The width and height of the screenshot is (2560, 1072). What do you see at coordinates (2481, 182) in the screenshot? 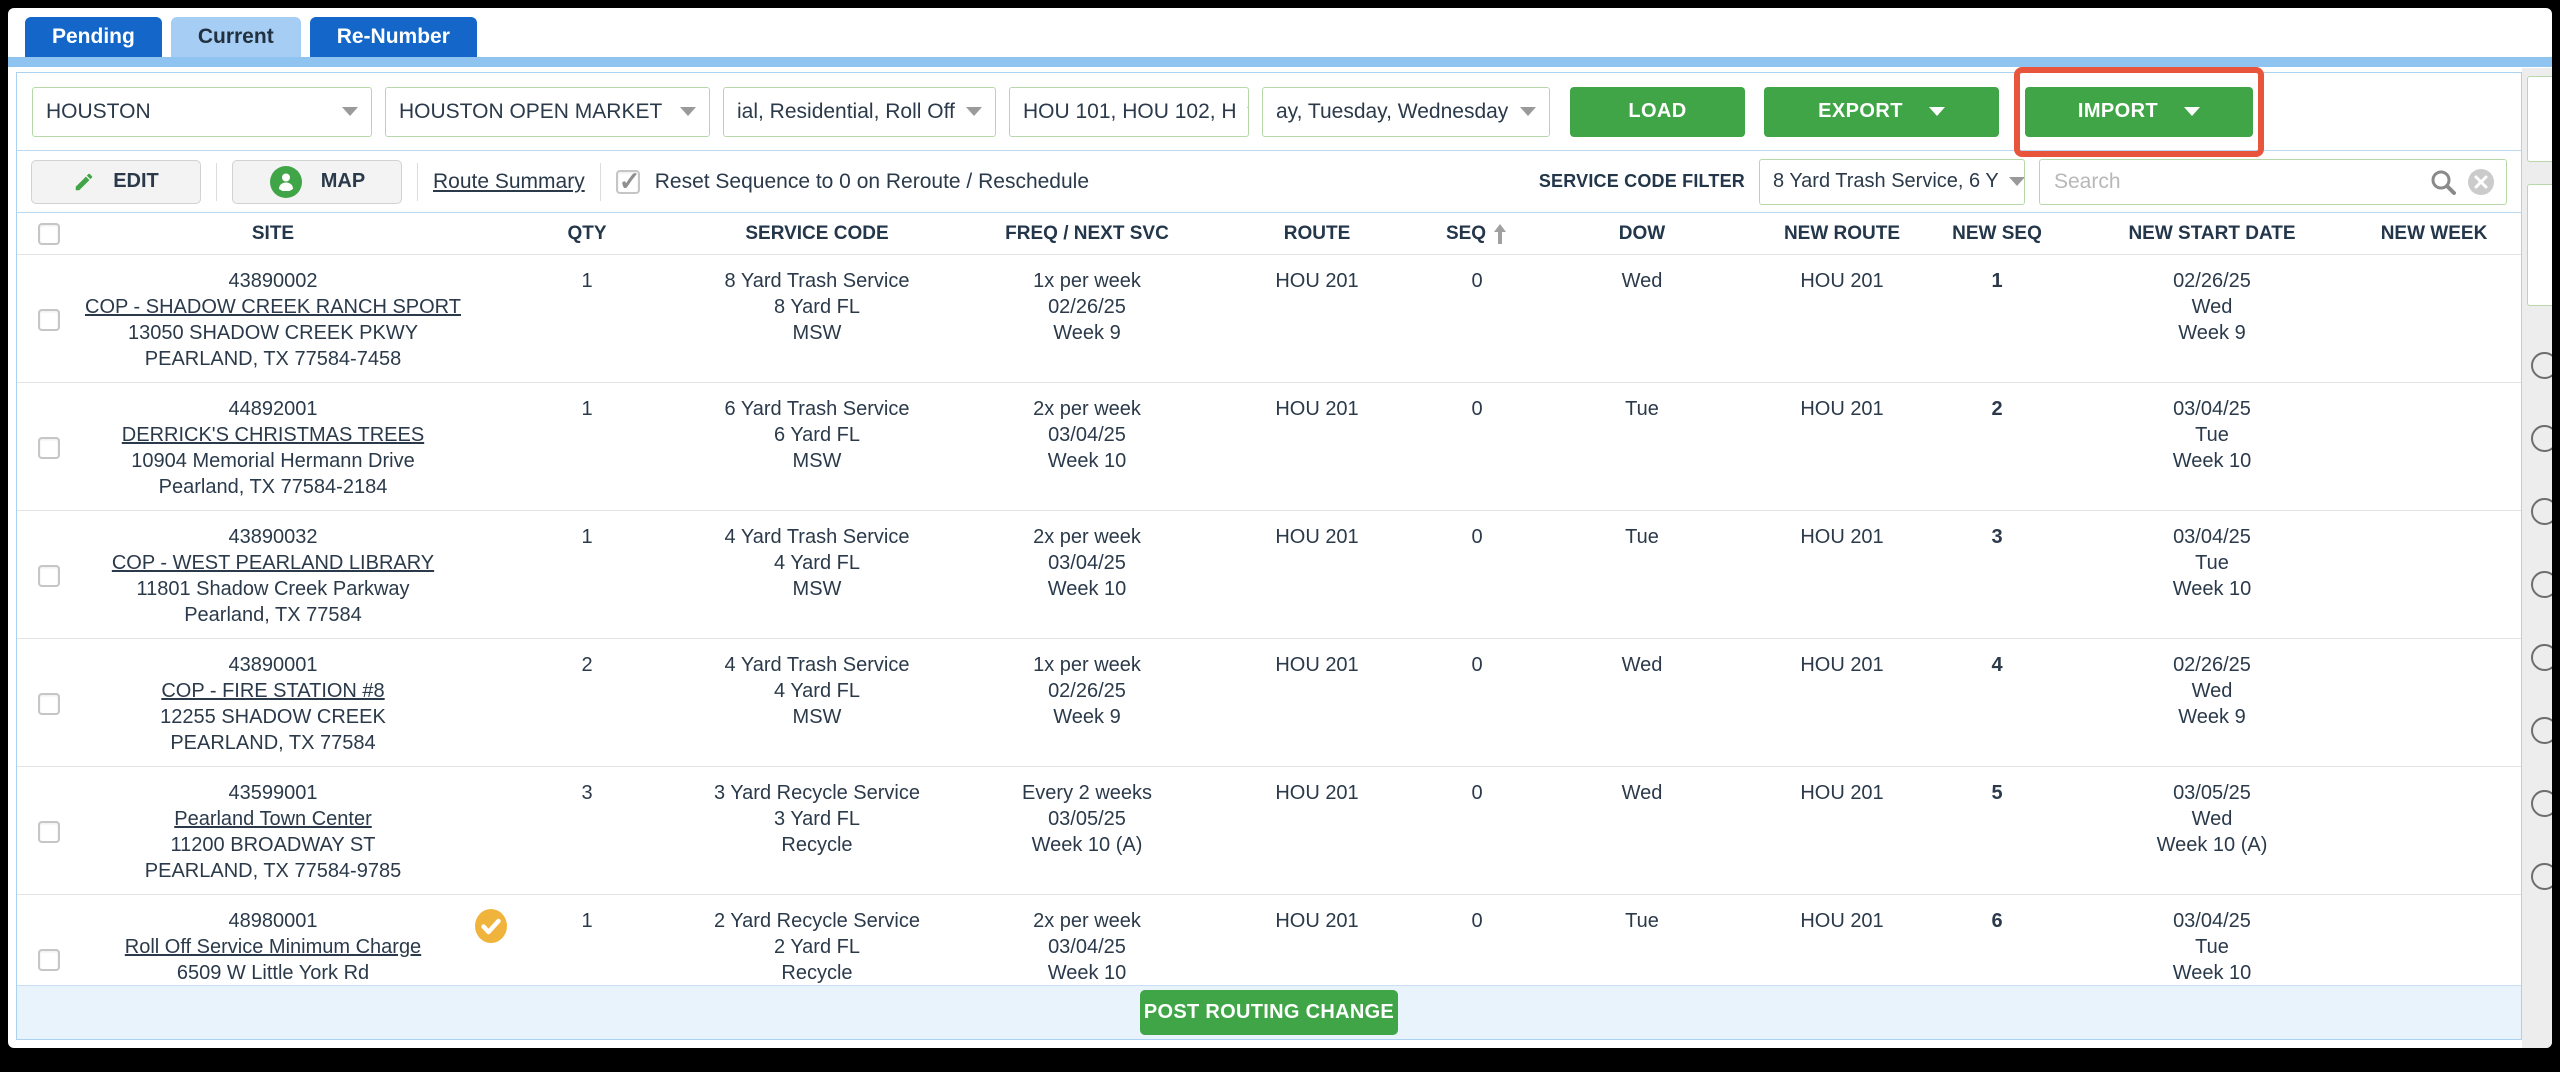
I see `clear-search-icon` at bounding box center [2481, 182].